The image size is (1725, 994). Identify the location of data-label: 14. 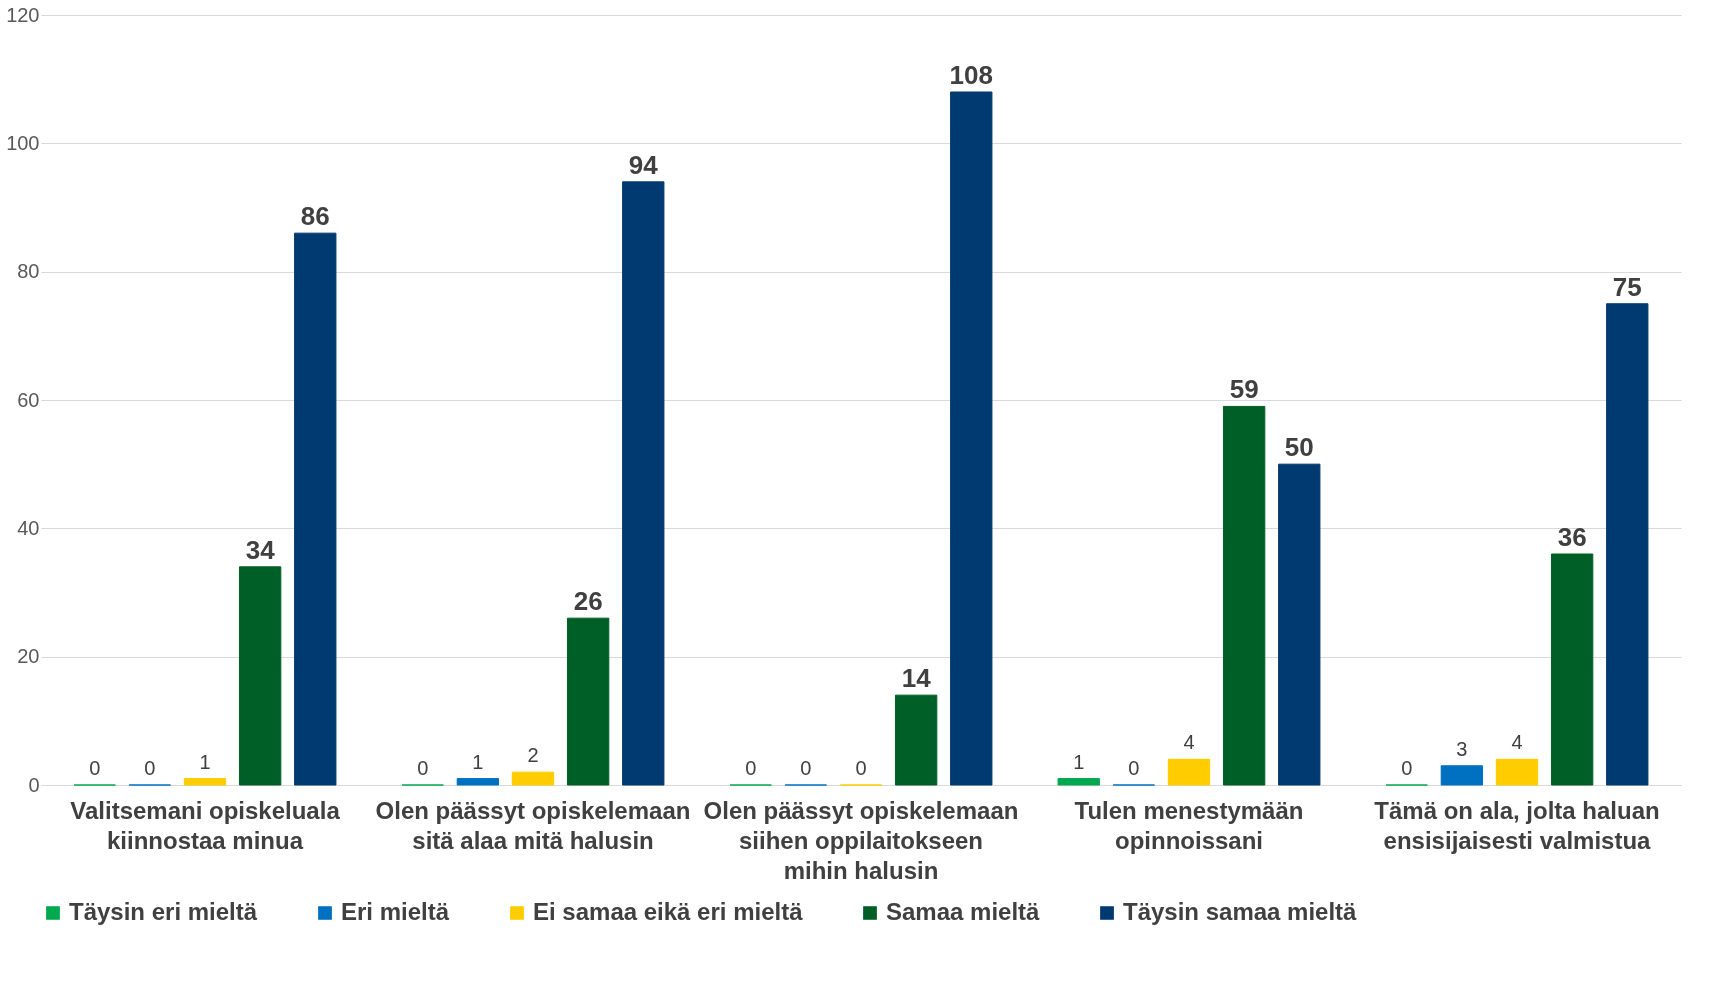
(916, 678).